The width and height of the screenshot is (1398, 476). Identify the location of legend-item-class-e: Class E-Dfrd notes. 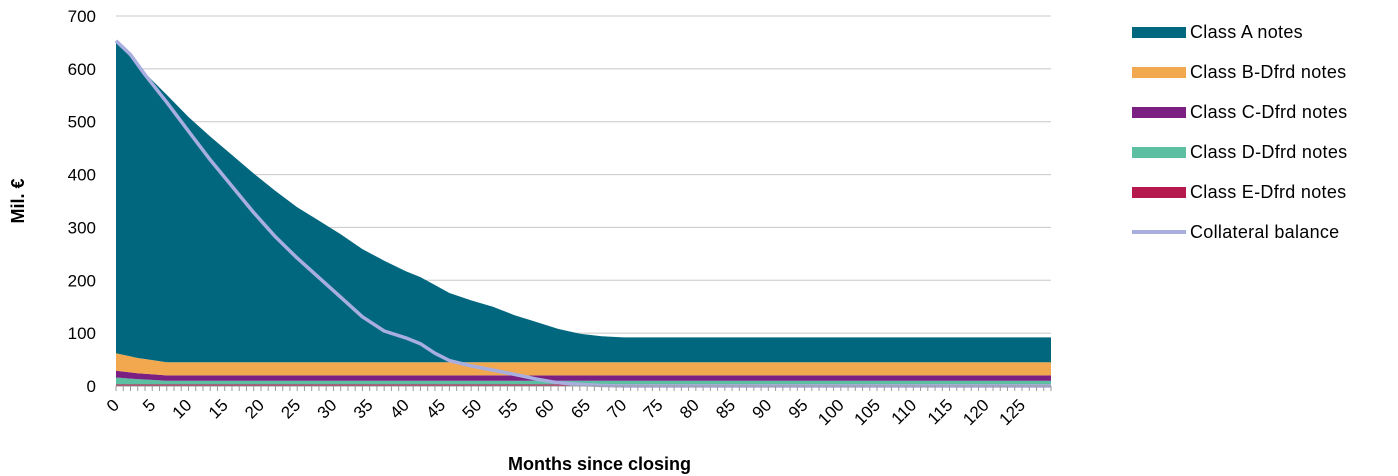
(1239, 192).